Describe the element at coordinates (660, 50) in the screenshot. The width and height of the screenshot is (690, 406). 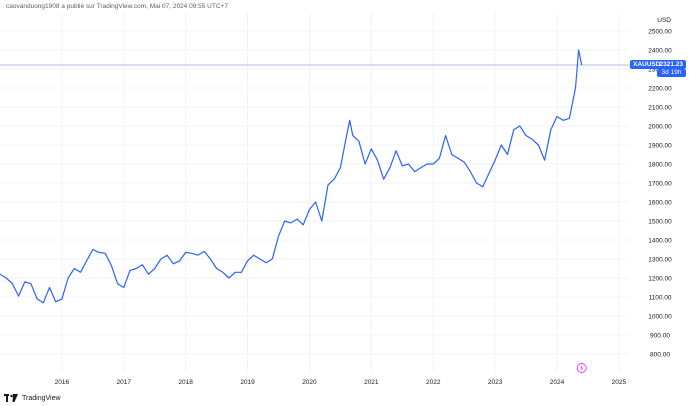
I see `y-tick-label: 2400.00` at that location.